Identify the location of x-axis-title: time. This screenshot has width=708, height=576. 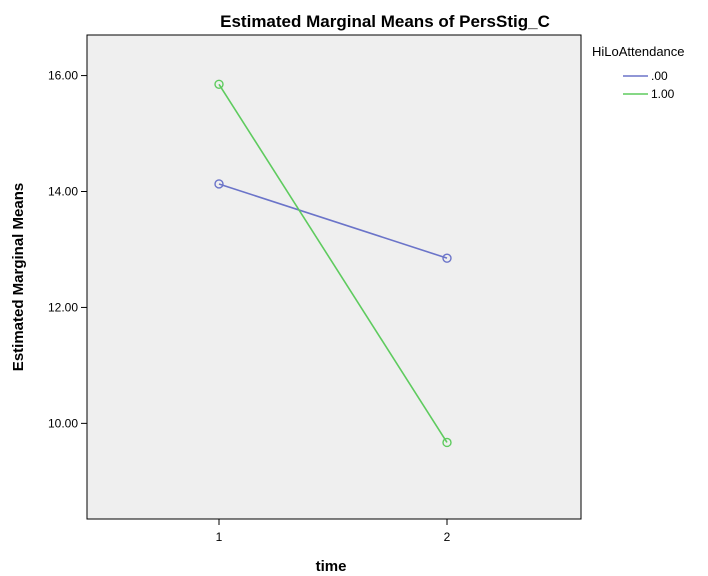
(331, 566).